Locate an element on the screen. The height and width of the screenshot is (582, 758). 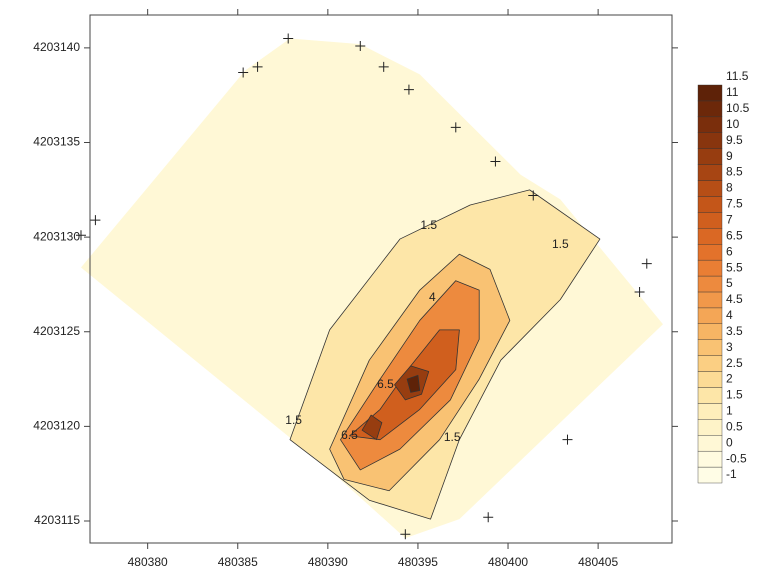
colorbar-label: 5.5 is located at coordinates (734, 267).